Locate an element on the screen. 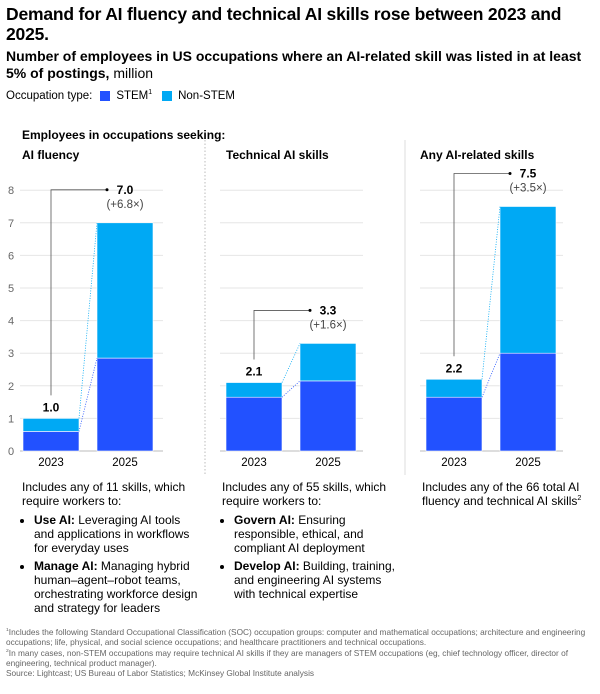 Image resolution: width=600 pixels, height=694 pixels. total-label-2023: 2.1 is located at coordinates (254, 372).